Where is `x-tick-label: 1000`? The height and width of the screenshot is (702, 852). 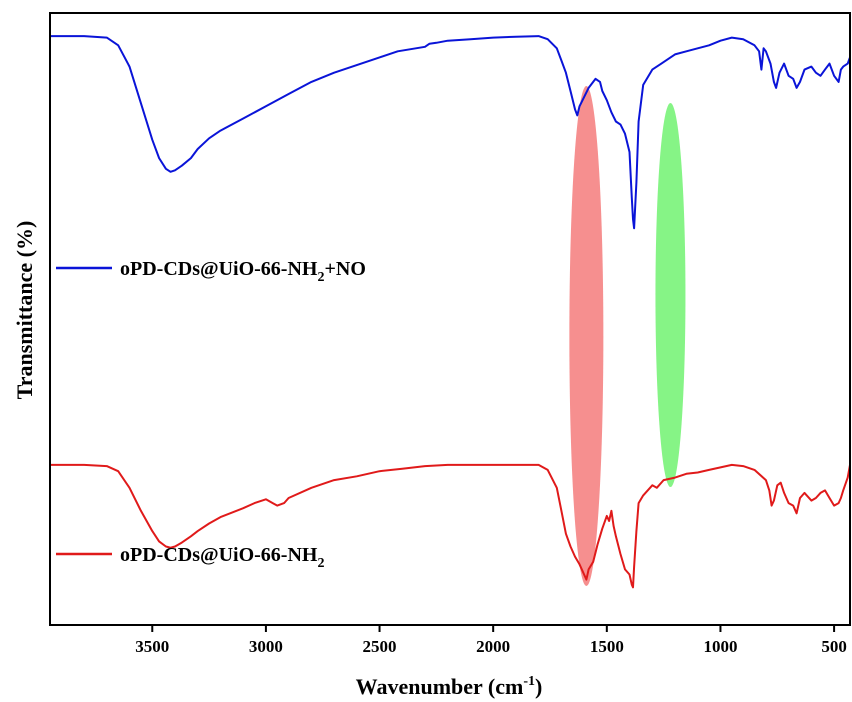 x-tick-label: 1000 is located at coordinates (720, 646).